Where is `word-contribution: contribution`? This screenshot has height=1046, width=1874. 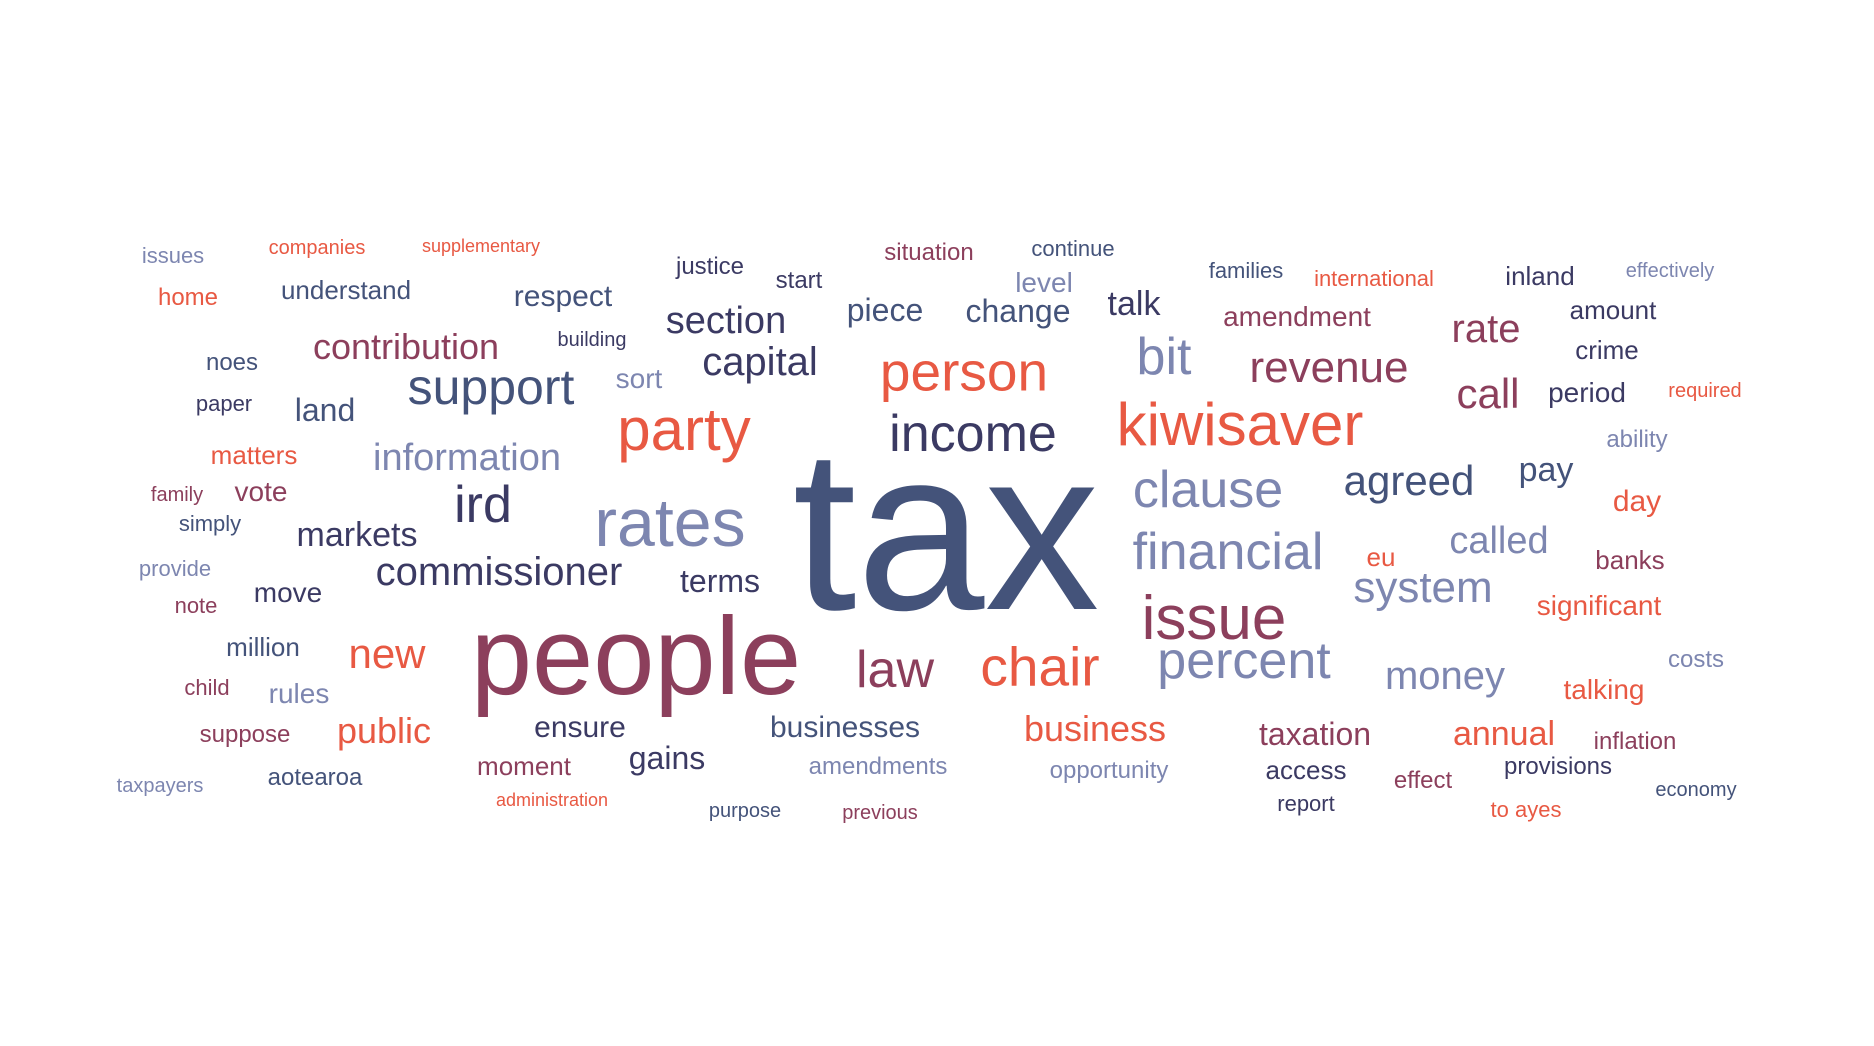
word-contribution: contribution is located at coordinates (406, 346).